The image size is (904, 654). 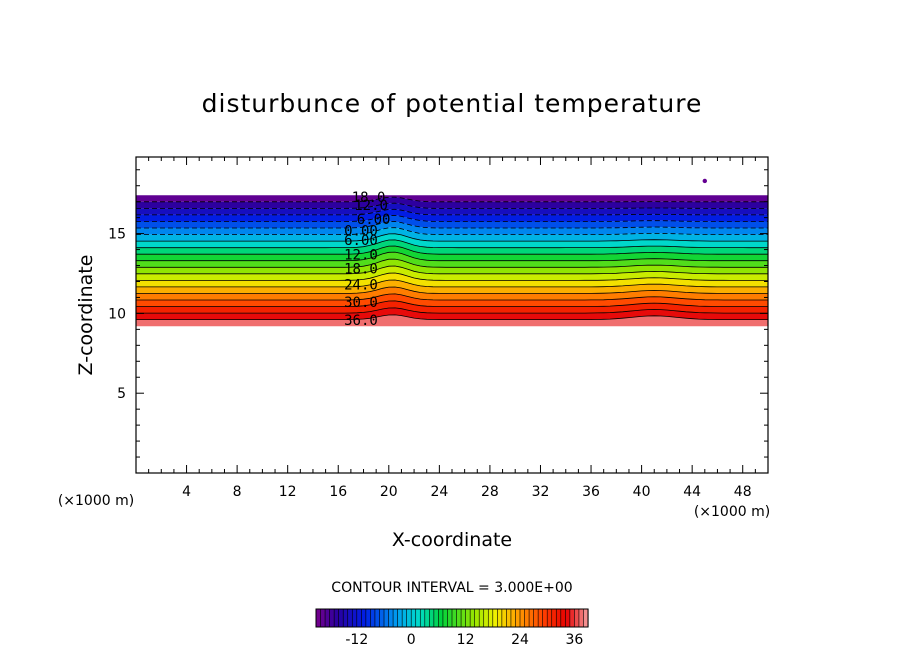 What do you see at coordinates (186, 492) in the screenshot?
I see `x-tick-label: 4` at bounding box center [186, 492].